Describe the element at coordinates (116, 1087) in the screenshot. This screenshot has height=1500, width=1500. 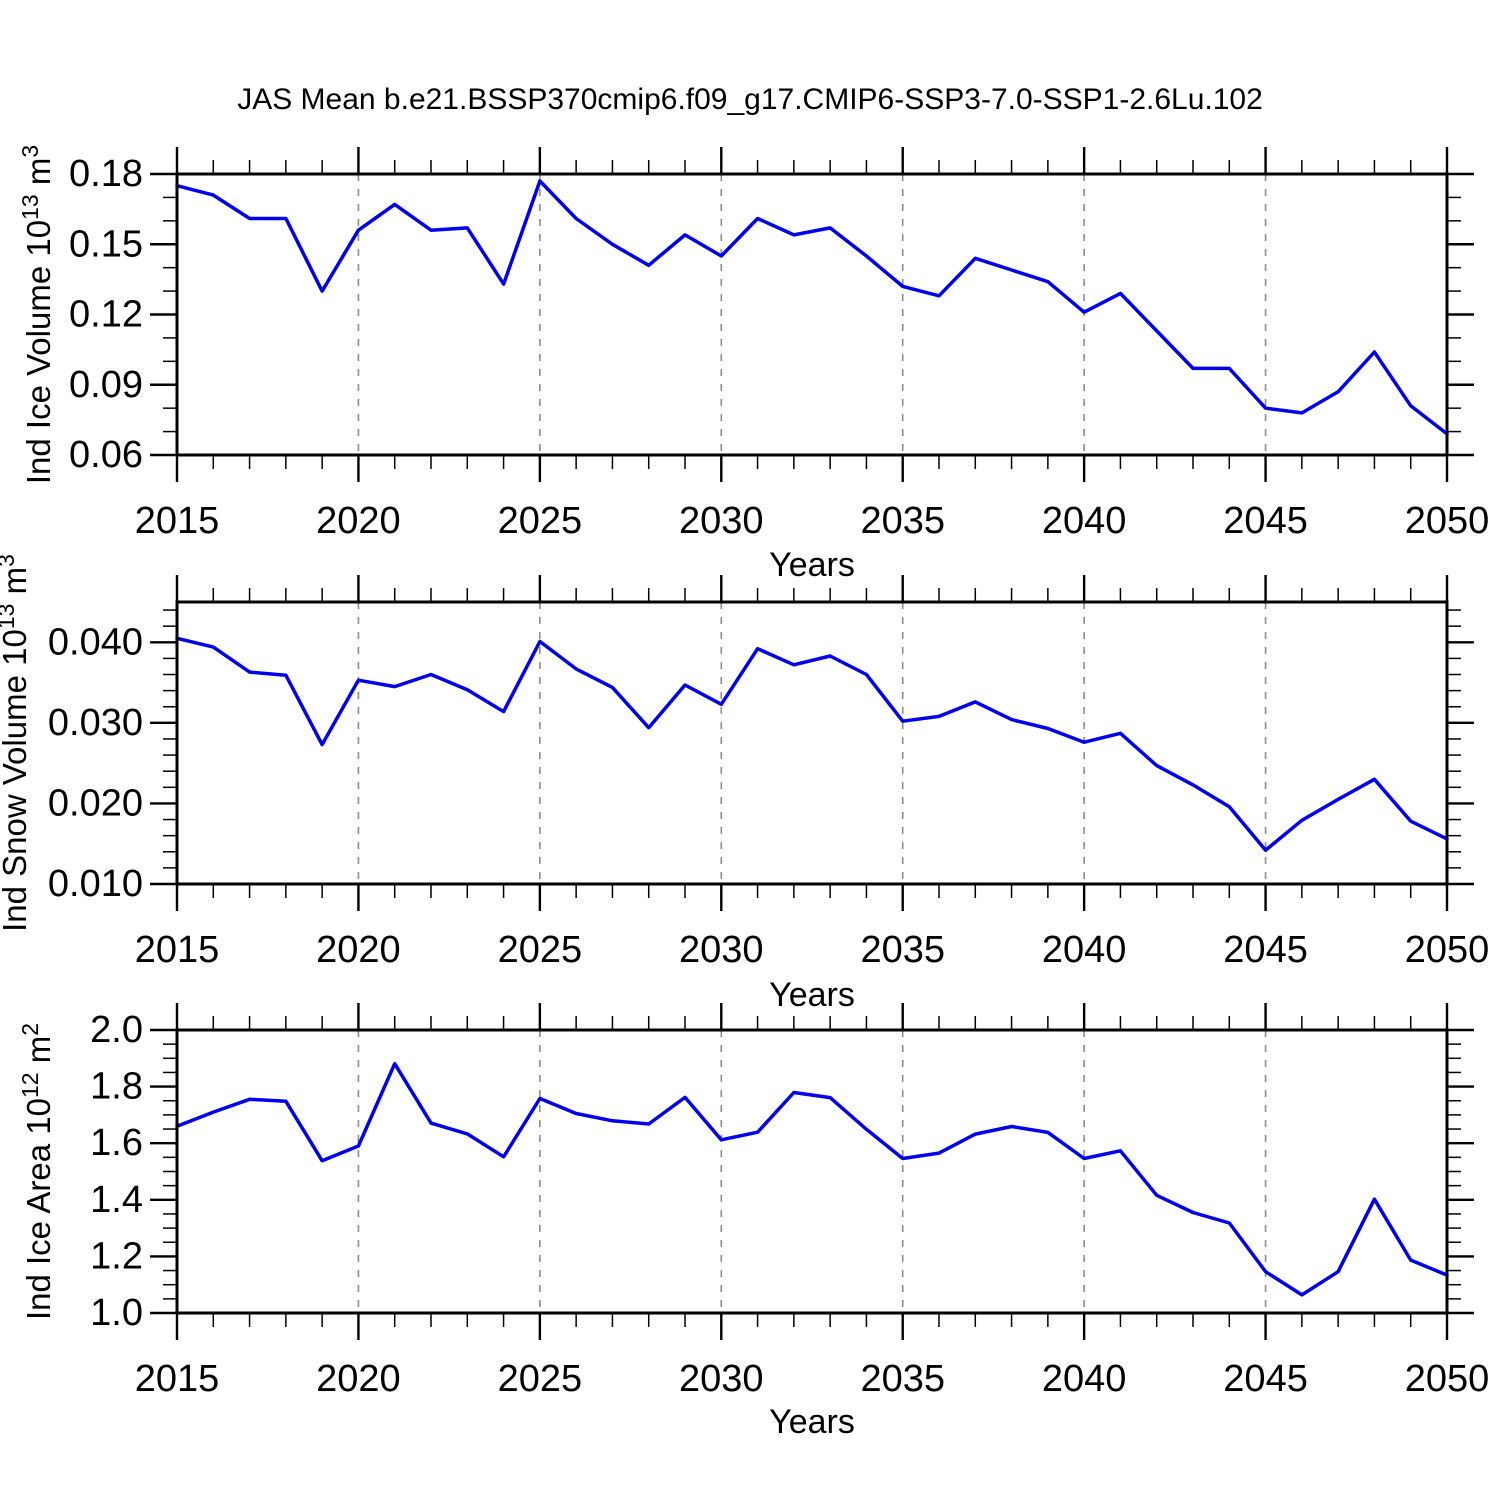
I see `ice-area-ytick-label: 1.8` at that location.